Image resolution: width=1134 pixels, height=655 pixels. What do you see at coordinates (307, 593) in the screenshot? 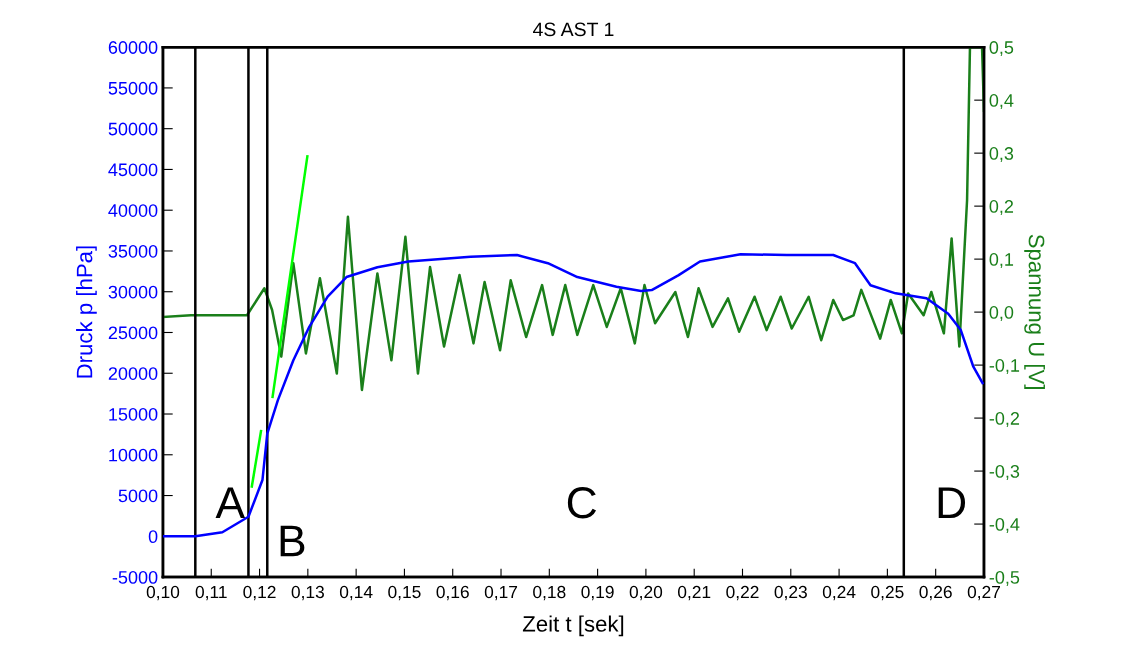
I see `x-tick-label: 0,13` at bounding box center [307, 593].